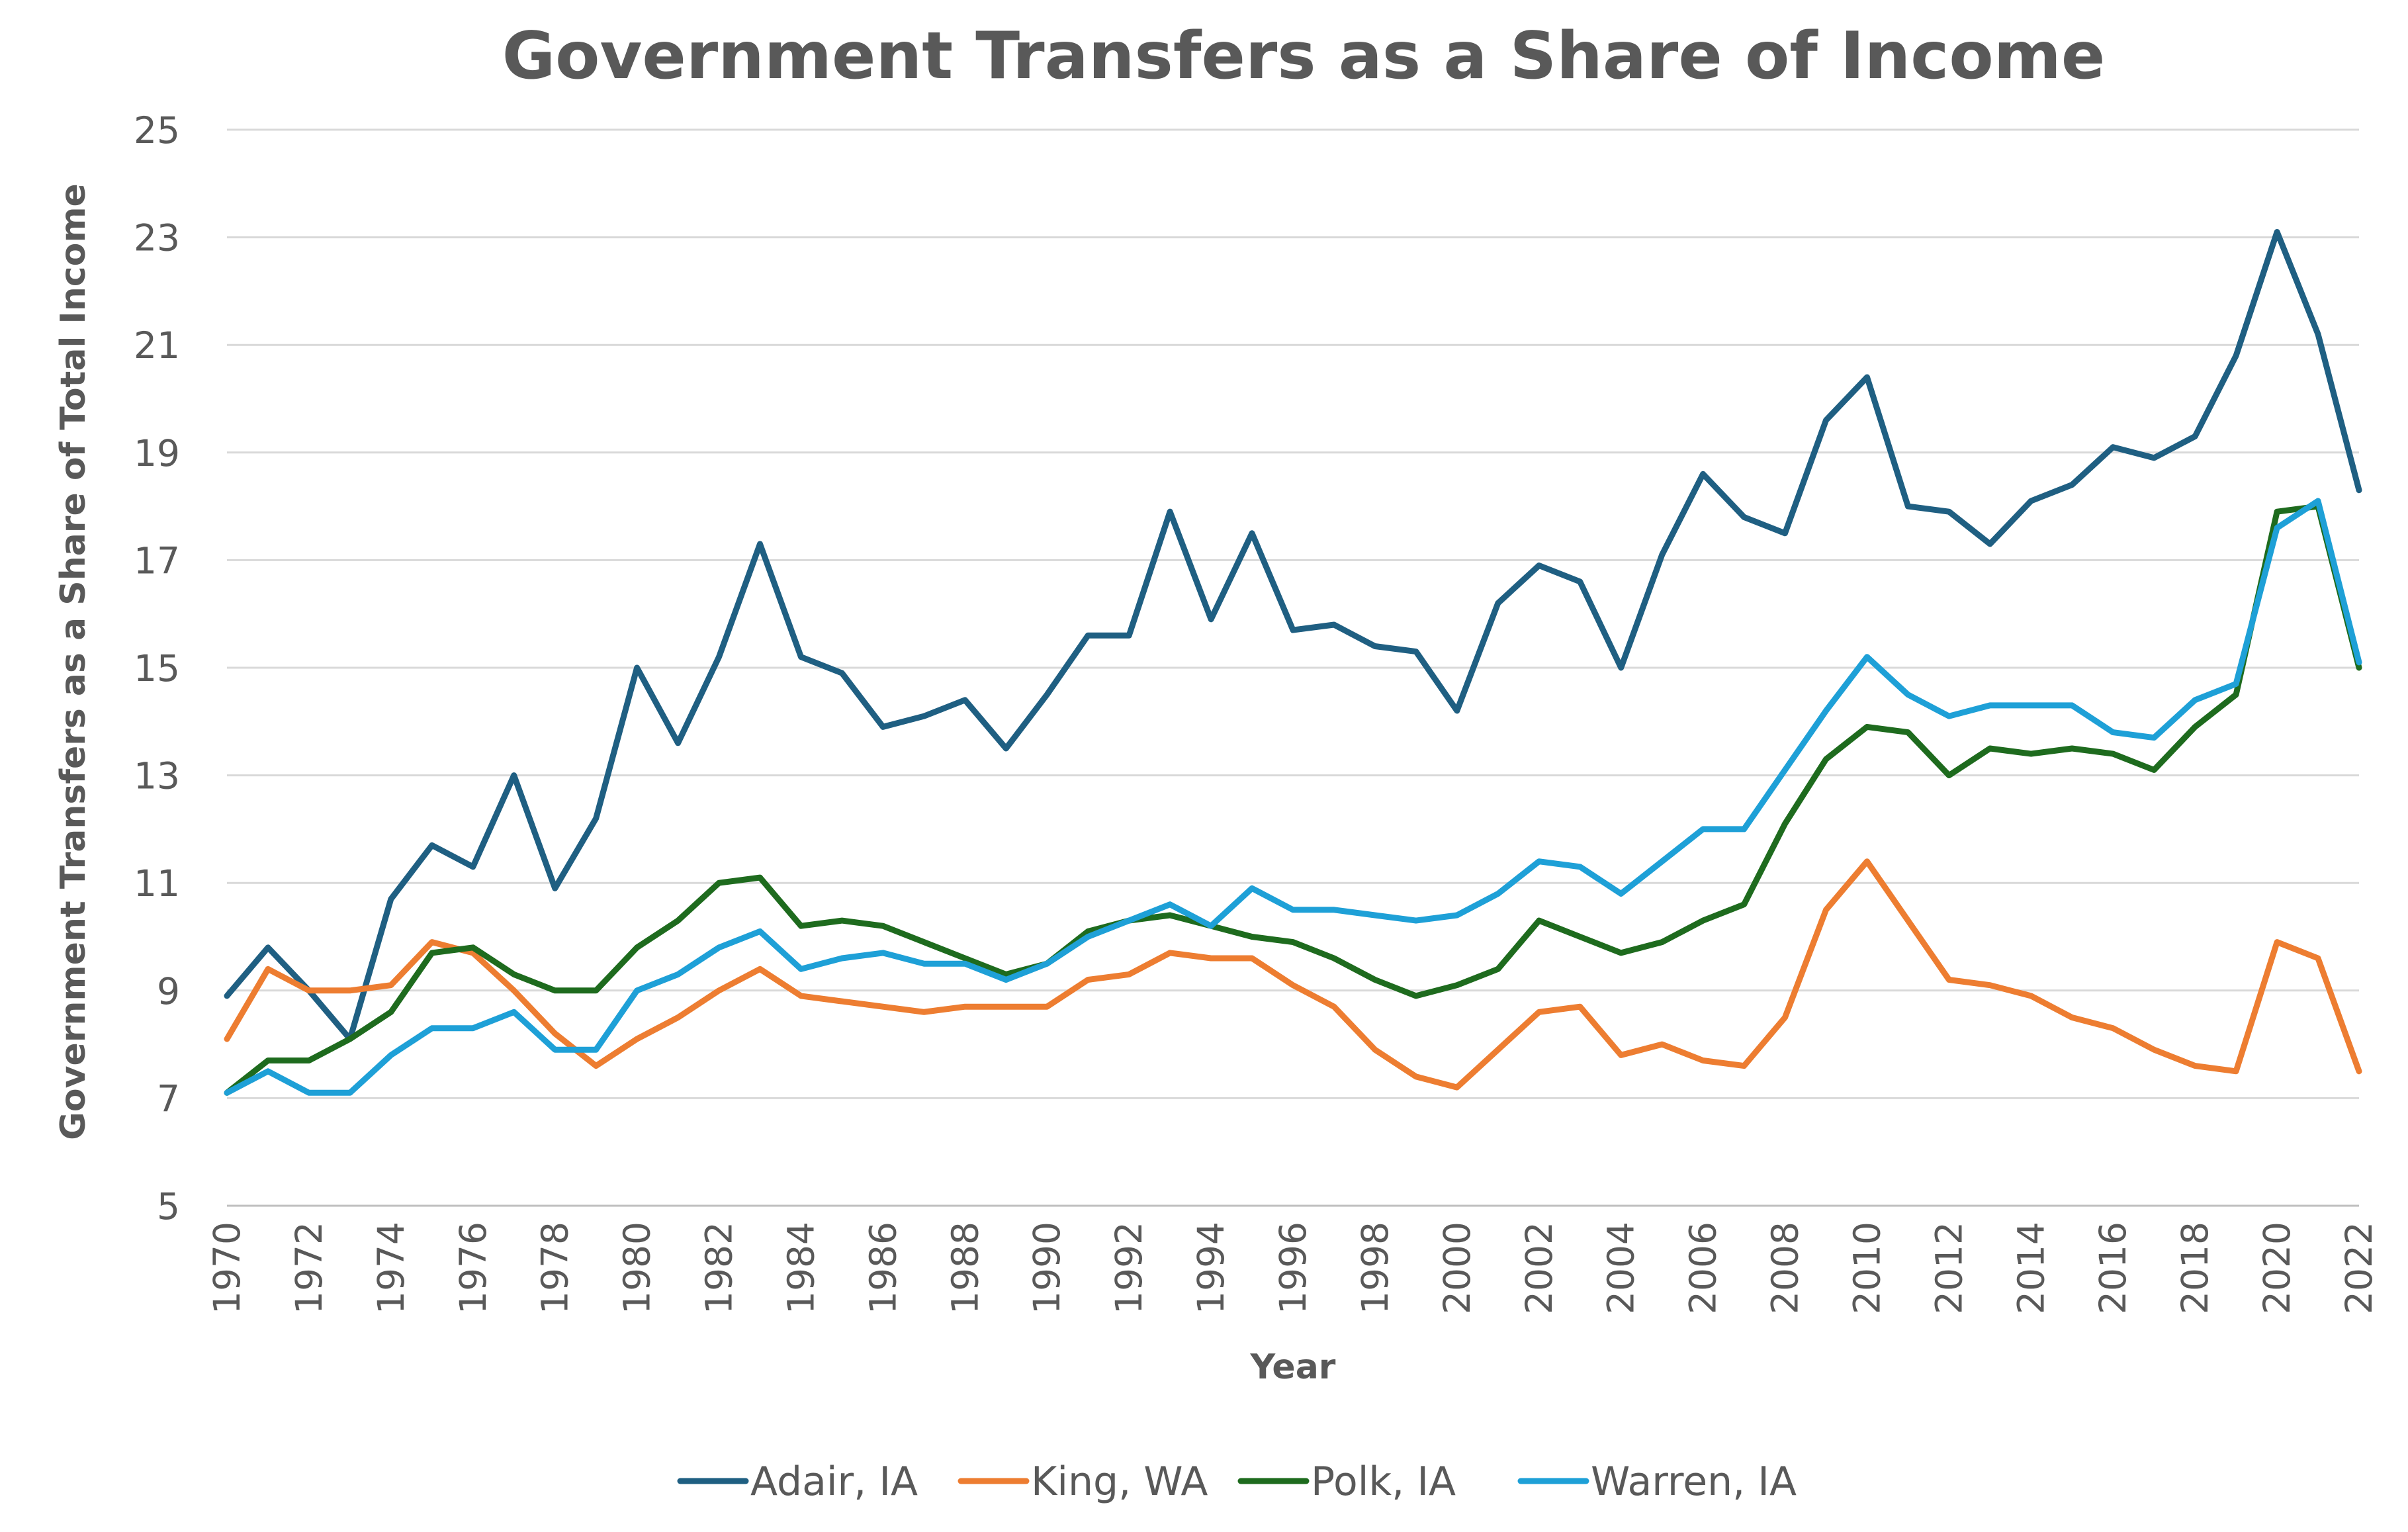 This screenshot has height=1532, width=2408. What do you see at coordinates (157, 130) in the screenshot?
I see `y-tick-label: 25` at bounding box center [157, 130].